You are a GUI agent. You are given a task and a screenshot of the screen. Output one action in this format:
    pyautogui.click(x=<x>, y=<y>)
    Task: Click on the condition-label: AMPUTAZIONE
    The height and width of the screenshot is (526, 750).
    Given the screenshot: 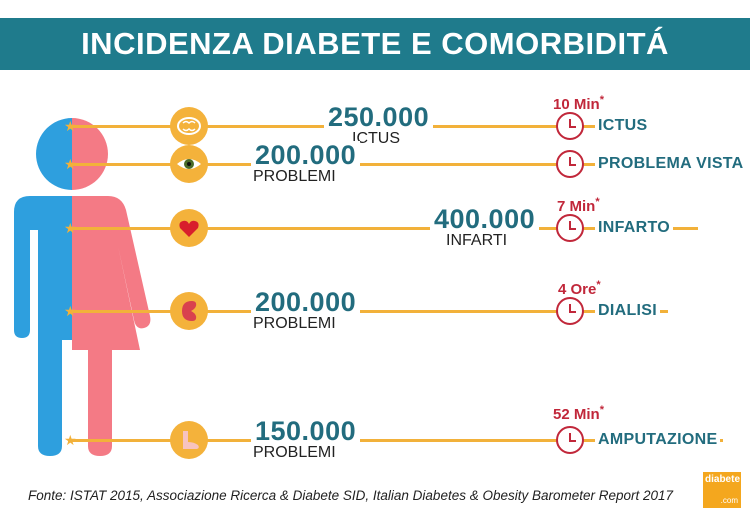 What is the action you would take?
    pyautogui.click(x=658, y=440)
    